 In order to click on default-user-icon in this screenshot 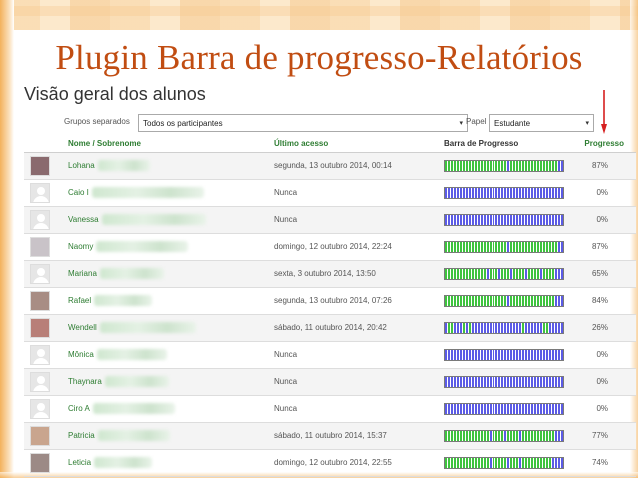, I will do `click(40, 354)`.